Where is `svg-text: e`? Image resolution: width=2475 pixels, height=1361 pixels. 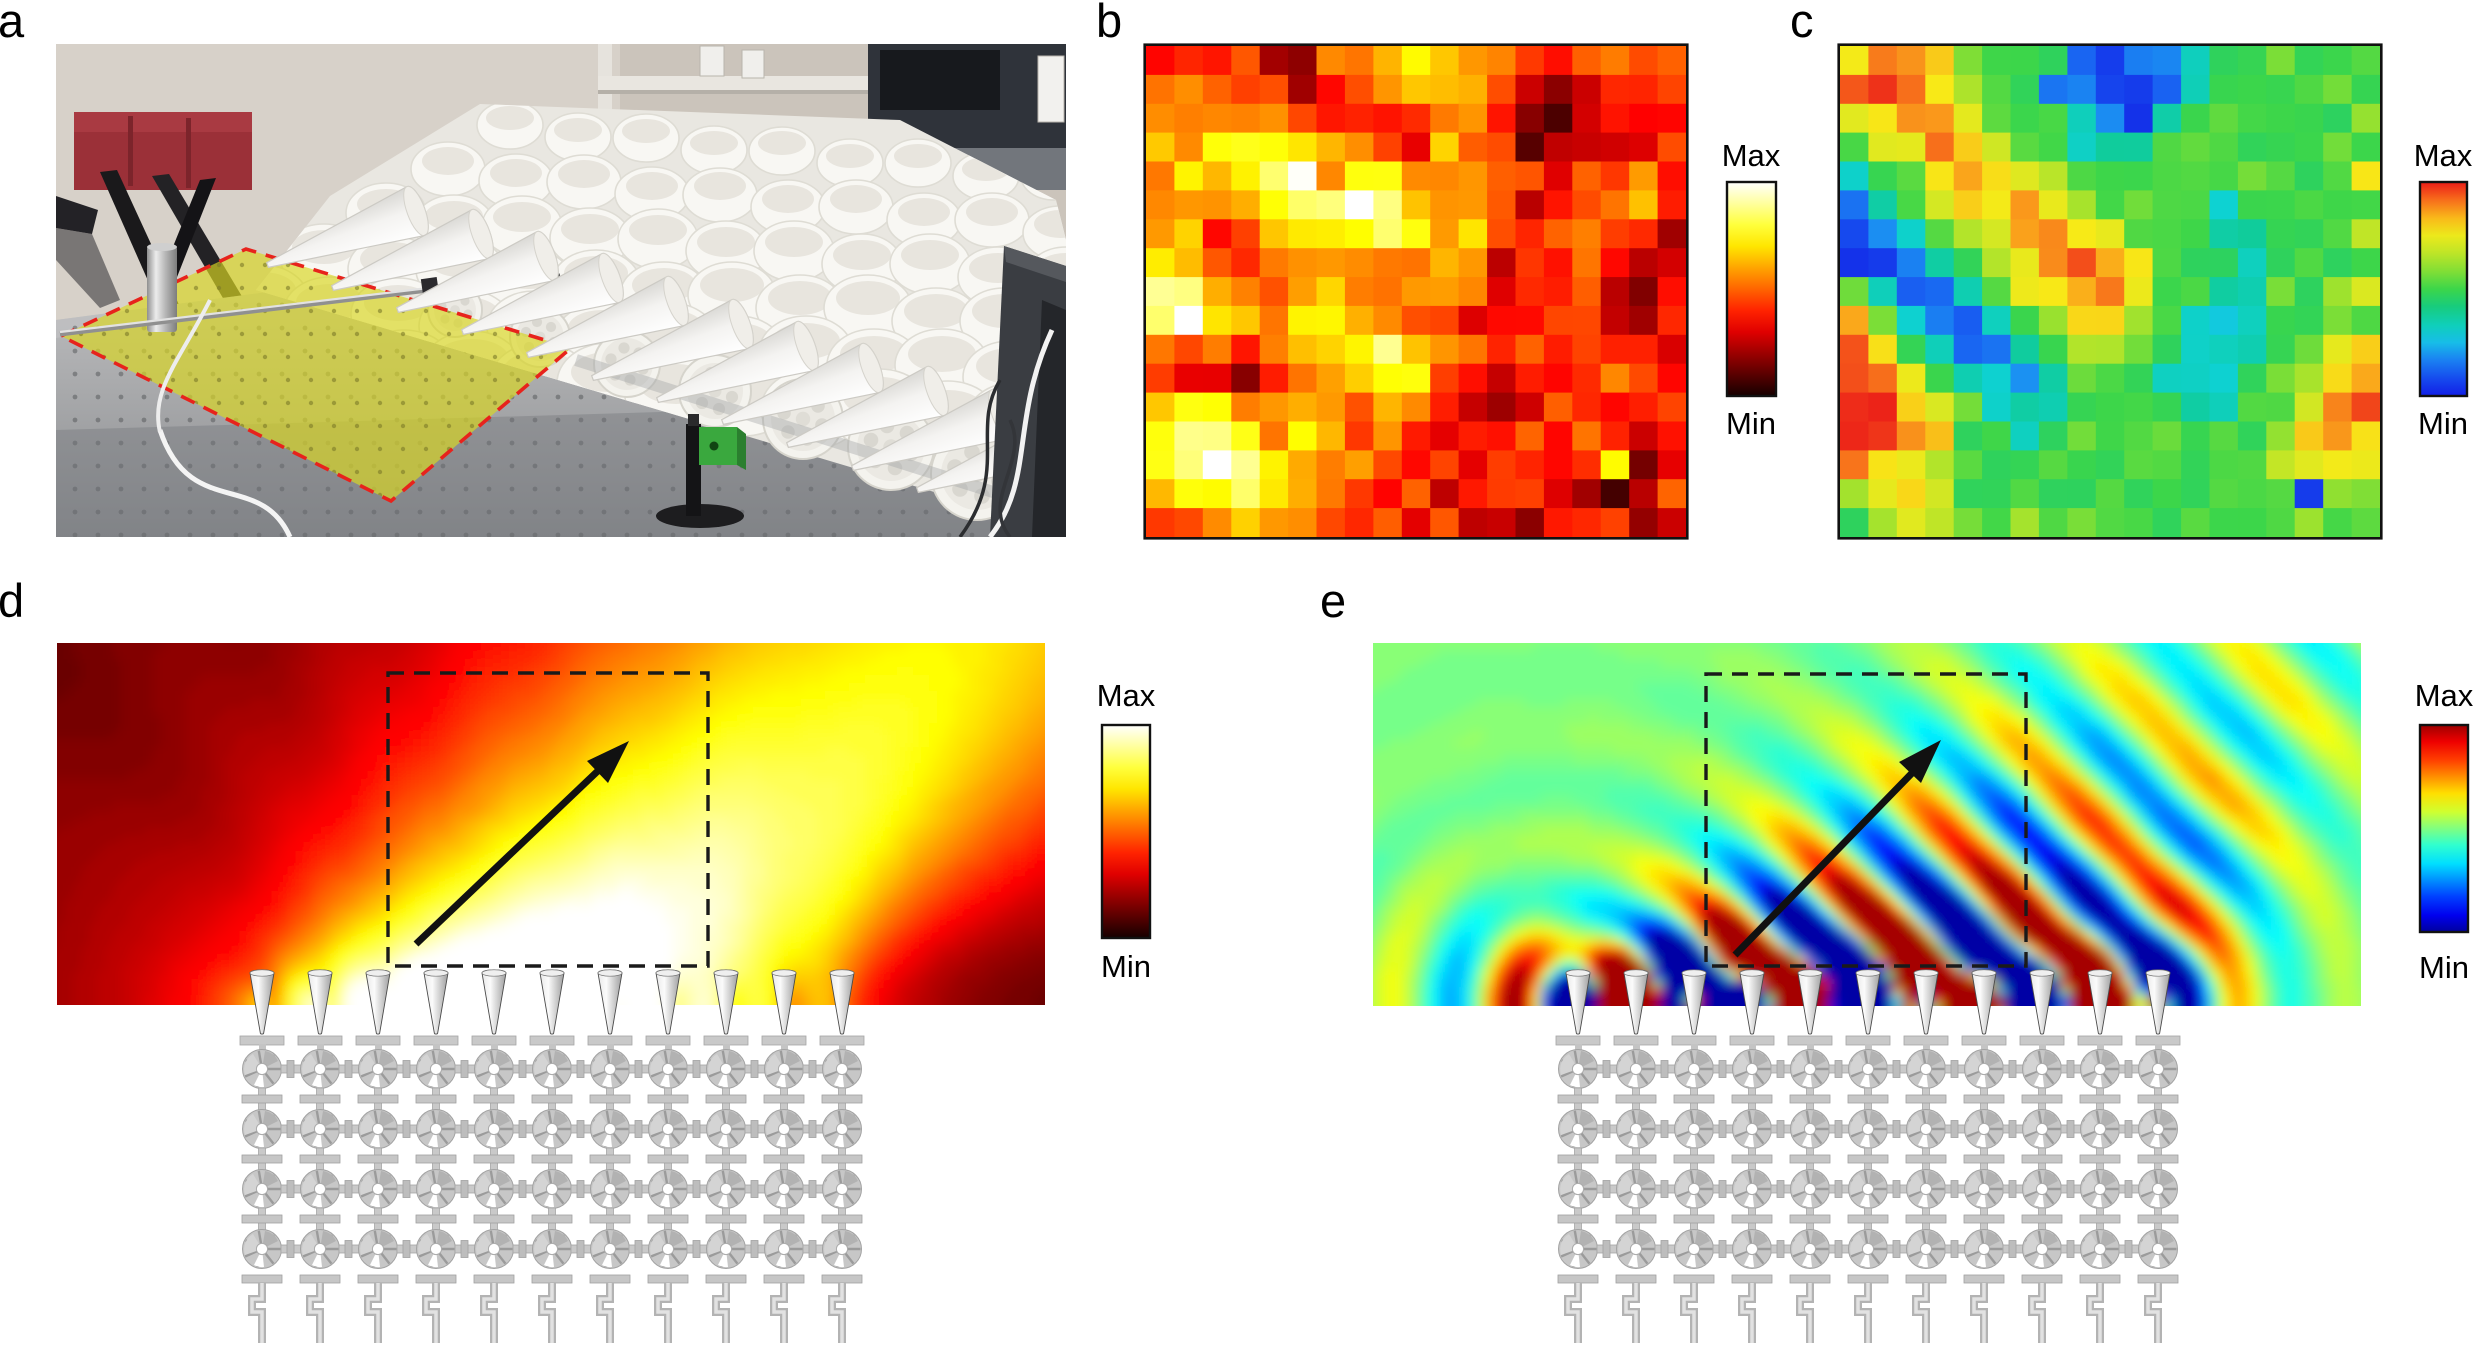
svg-text: e is located at coordinates (1333, 600).